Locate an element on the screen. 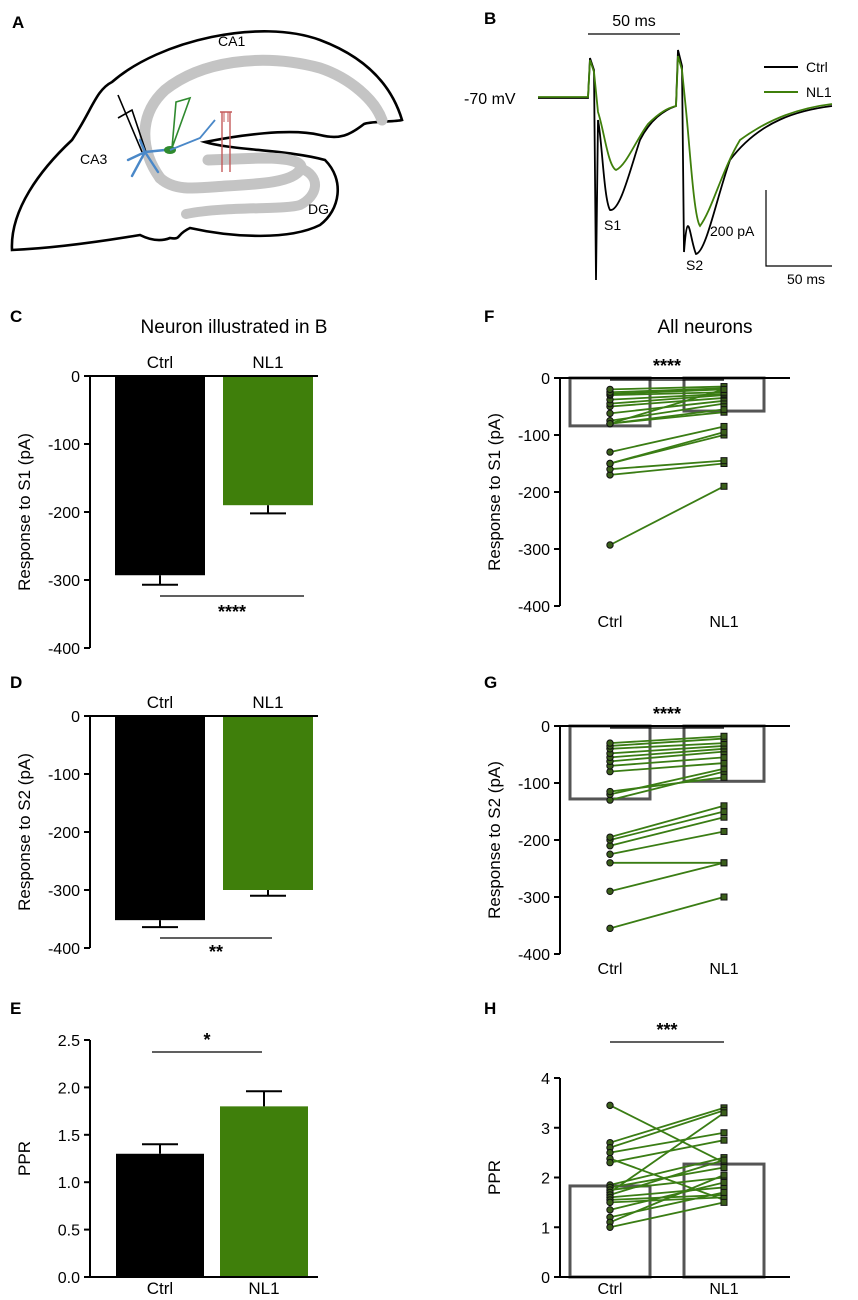 The image size is (858, 1300). chart-c-ytick-label: 0 is located at coordinates (75, 377).